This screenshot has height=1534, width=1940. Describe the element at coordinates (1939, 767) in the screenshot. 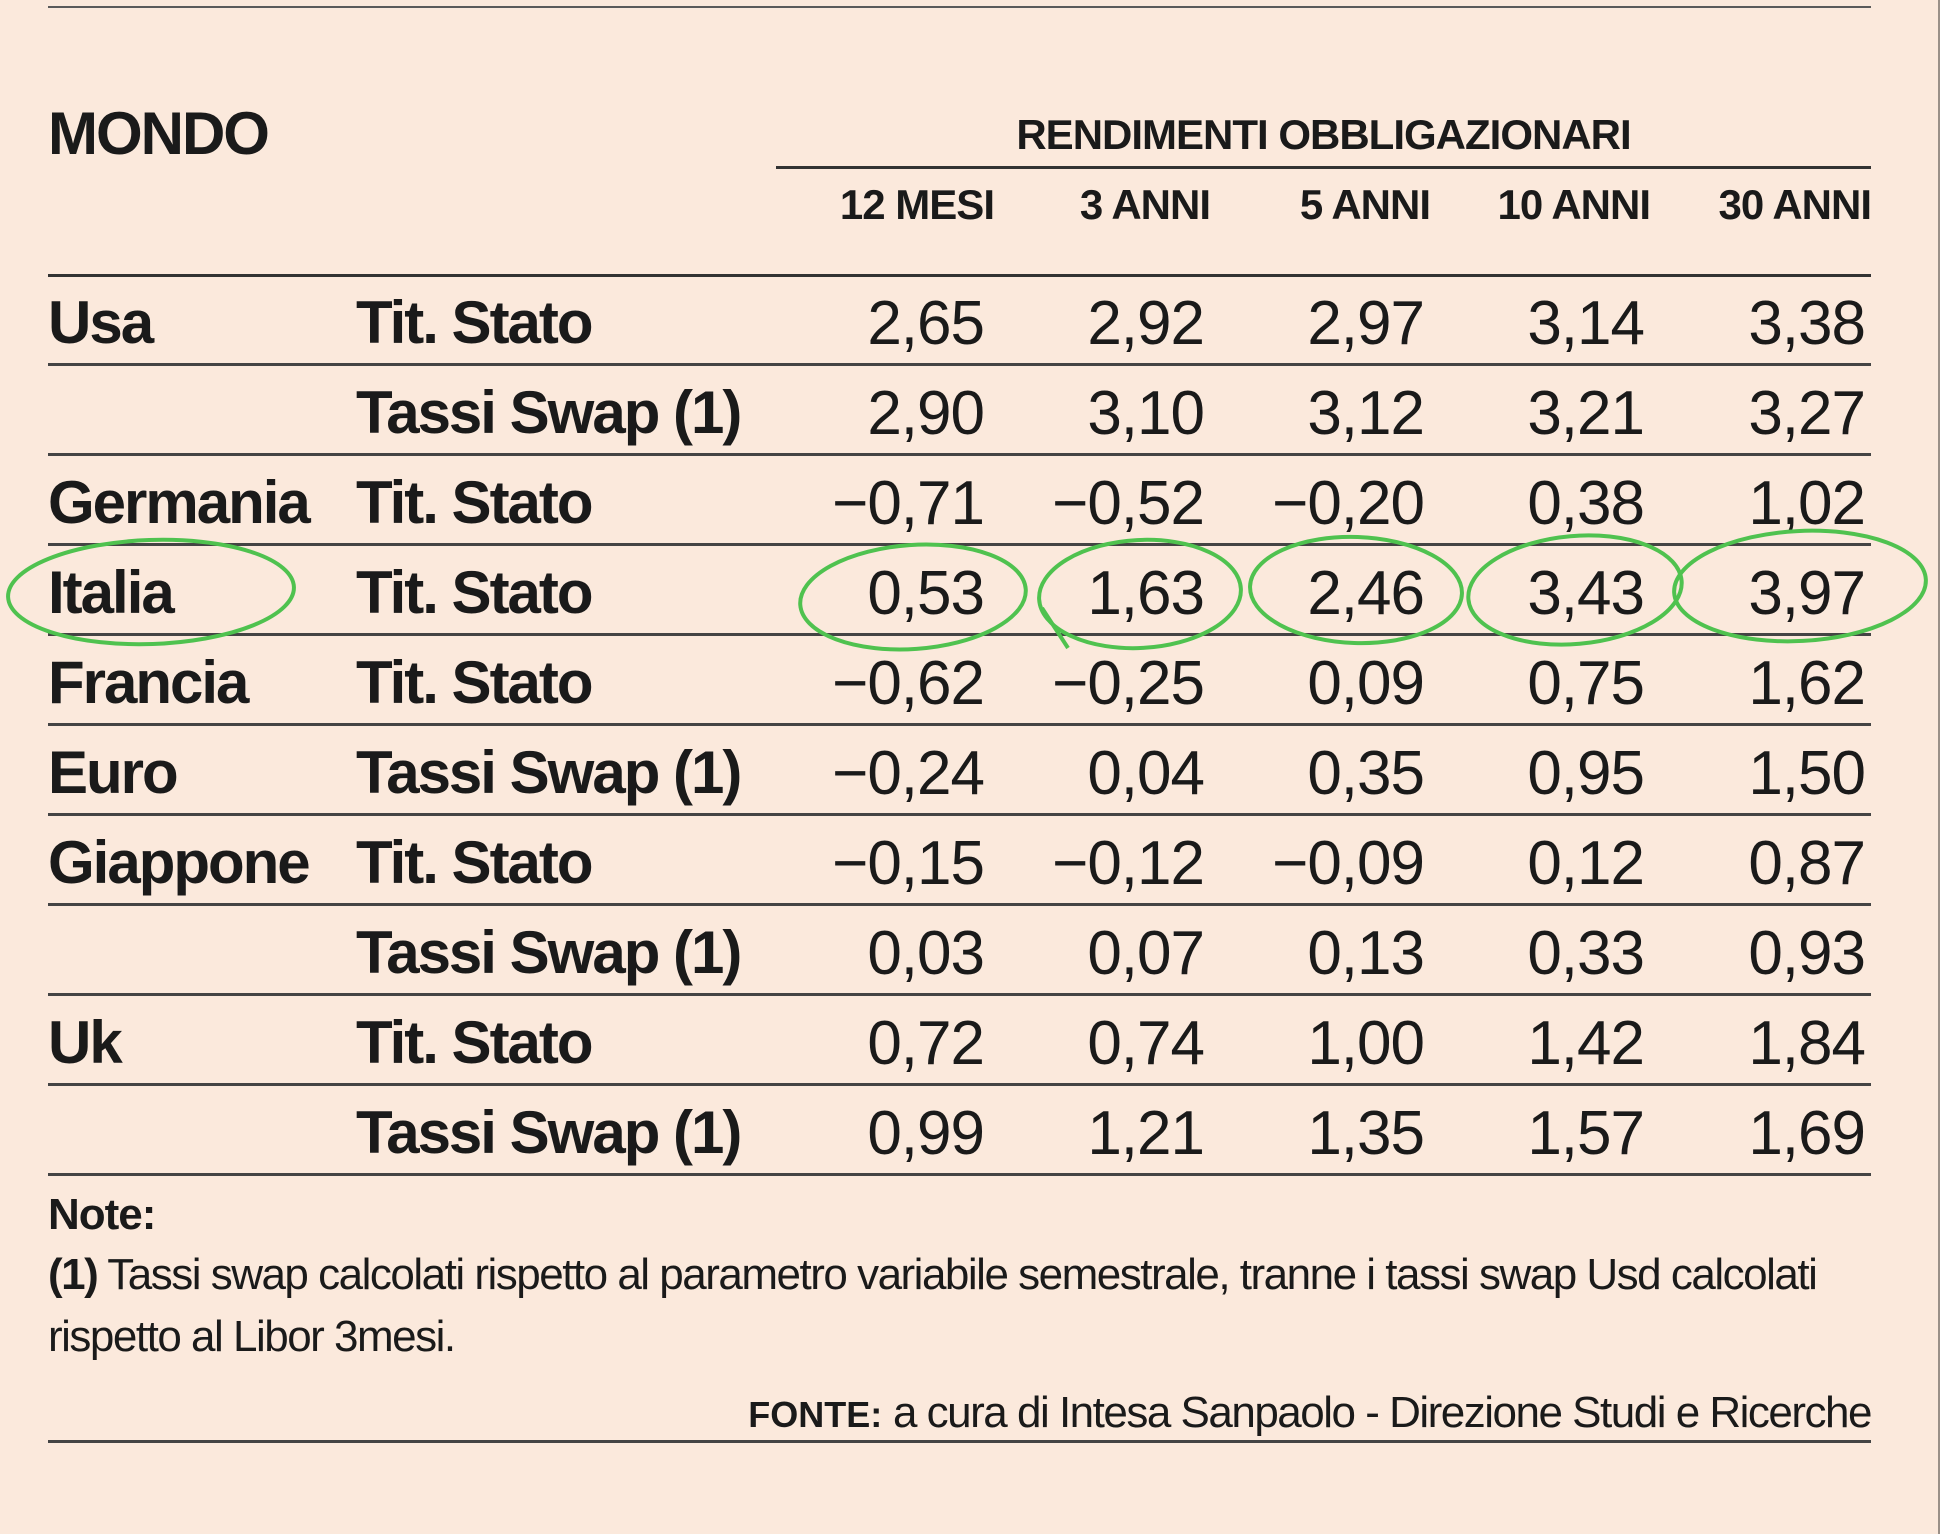

I see `page-right-border` at that location.